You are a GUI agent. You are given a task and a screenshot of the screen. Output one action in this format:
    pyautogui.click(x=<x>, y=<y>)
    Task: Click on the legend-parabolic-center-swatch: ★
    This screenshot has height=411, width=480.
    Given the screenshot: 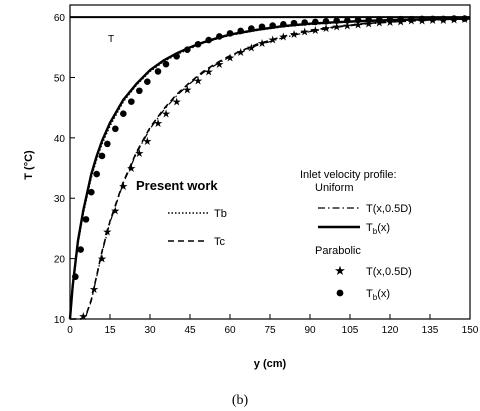 What is the action you would take?
    pyautogui.click(x=340, y=271)
    